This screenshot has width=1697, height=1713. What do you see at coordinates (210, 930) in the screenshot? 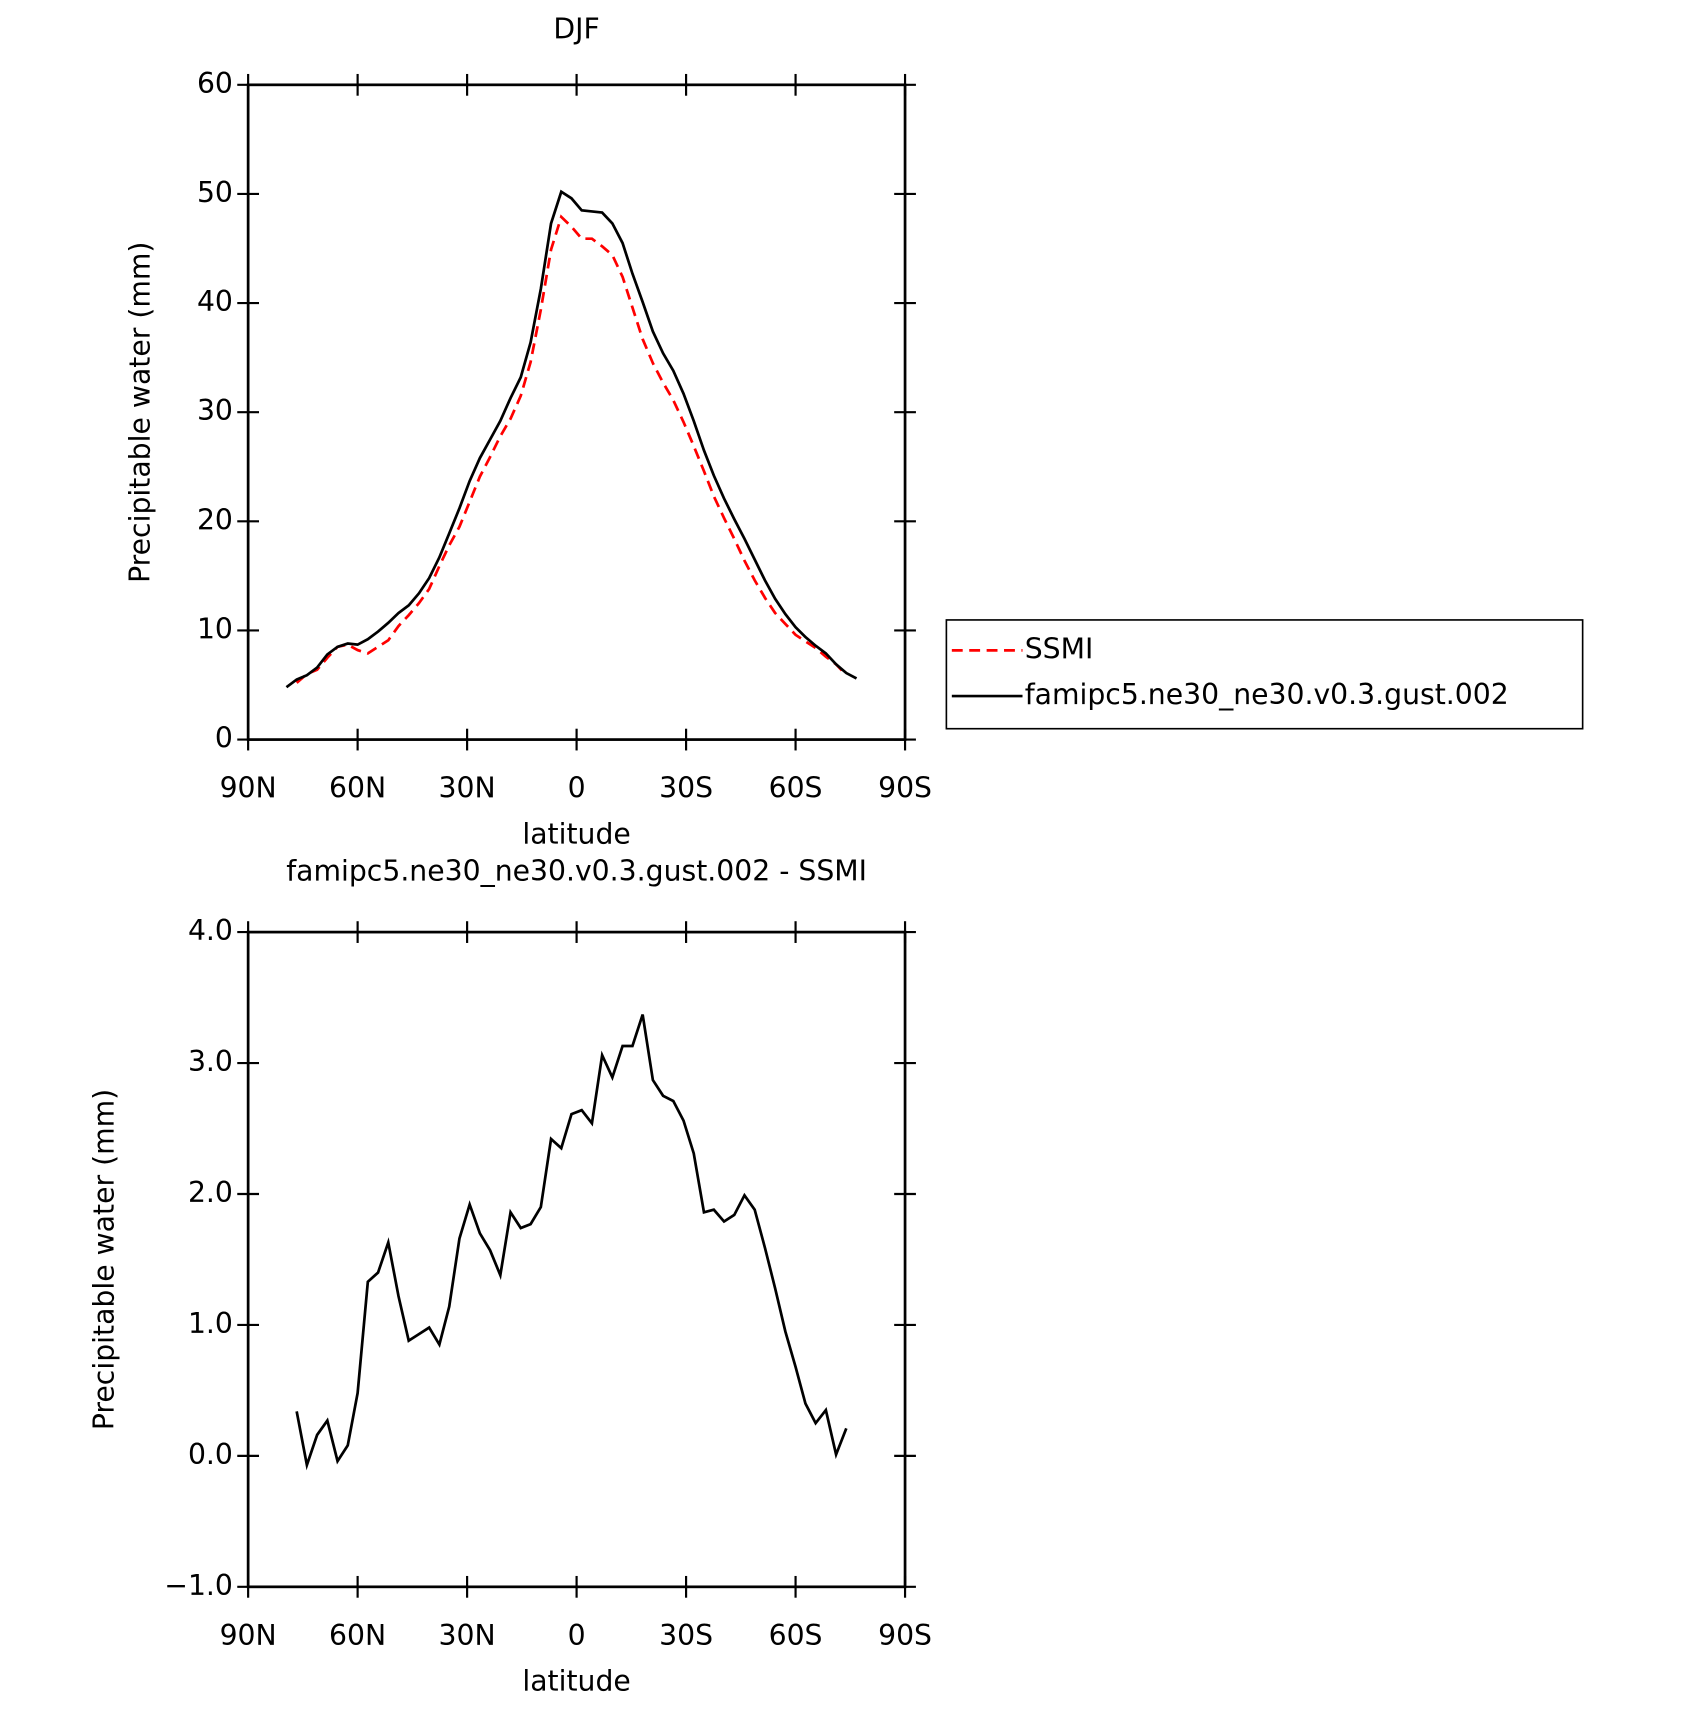
I see `y-tick-label: 4.0` at bounding box center [210, 930].